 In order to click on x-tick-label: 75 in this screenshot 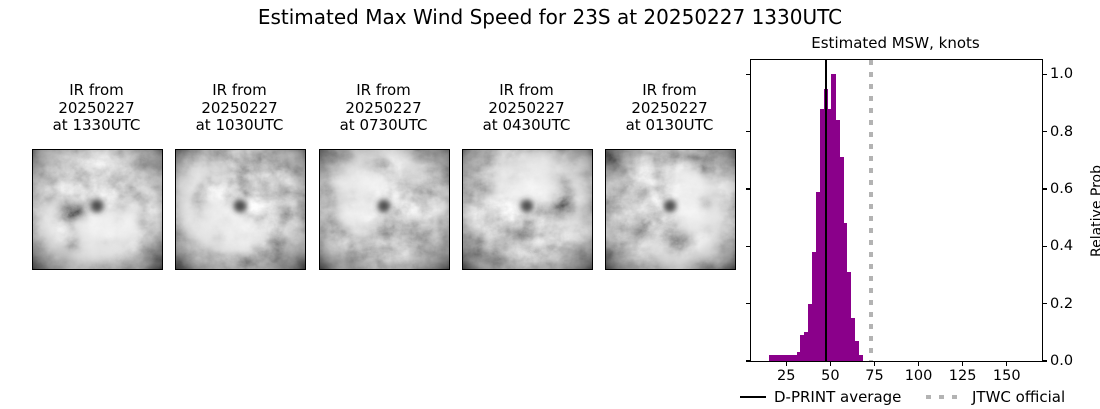, I will do `click(874, 376)`.